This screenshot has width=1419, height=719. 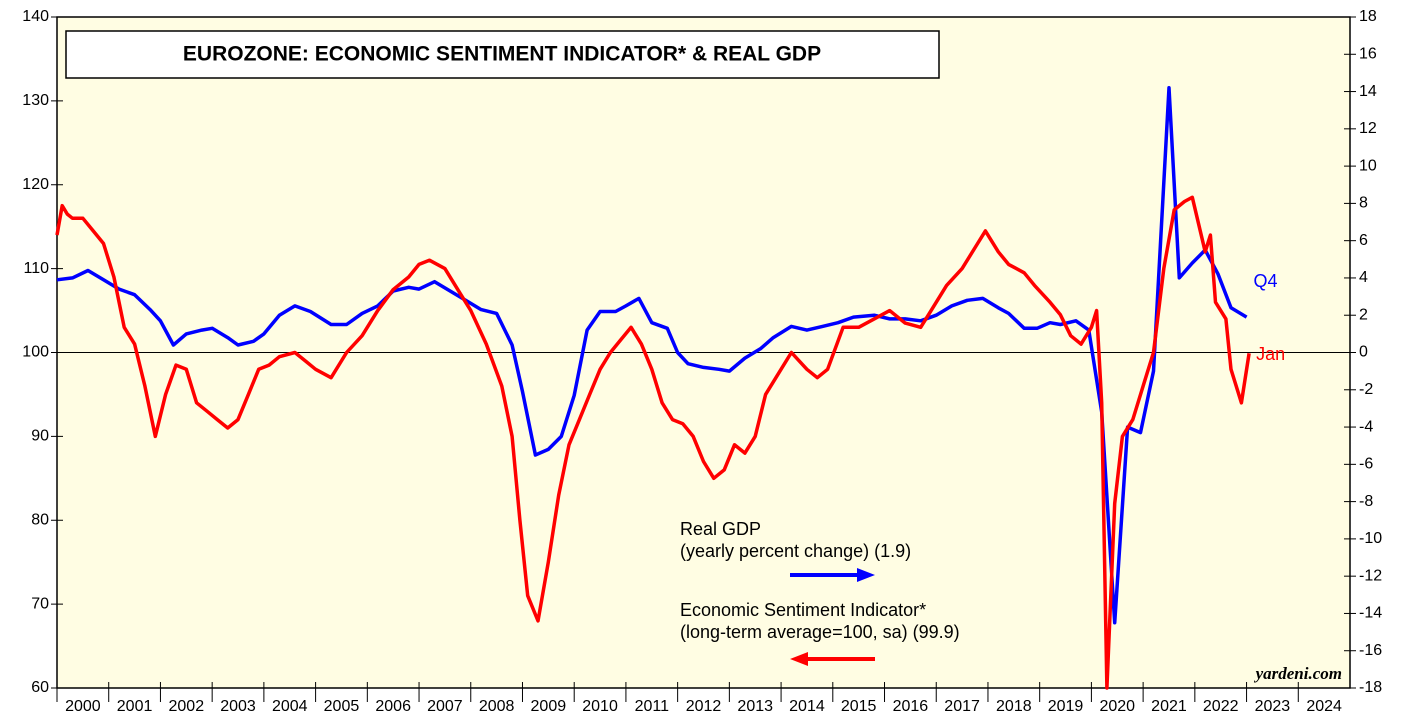 I want to click on x-tick-label: 2002, so click(x=187, y=706).